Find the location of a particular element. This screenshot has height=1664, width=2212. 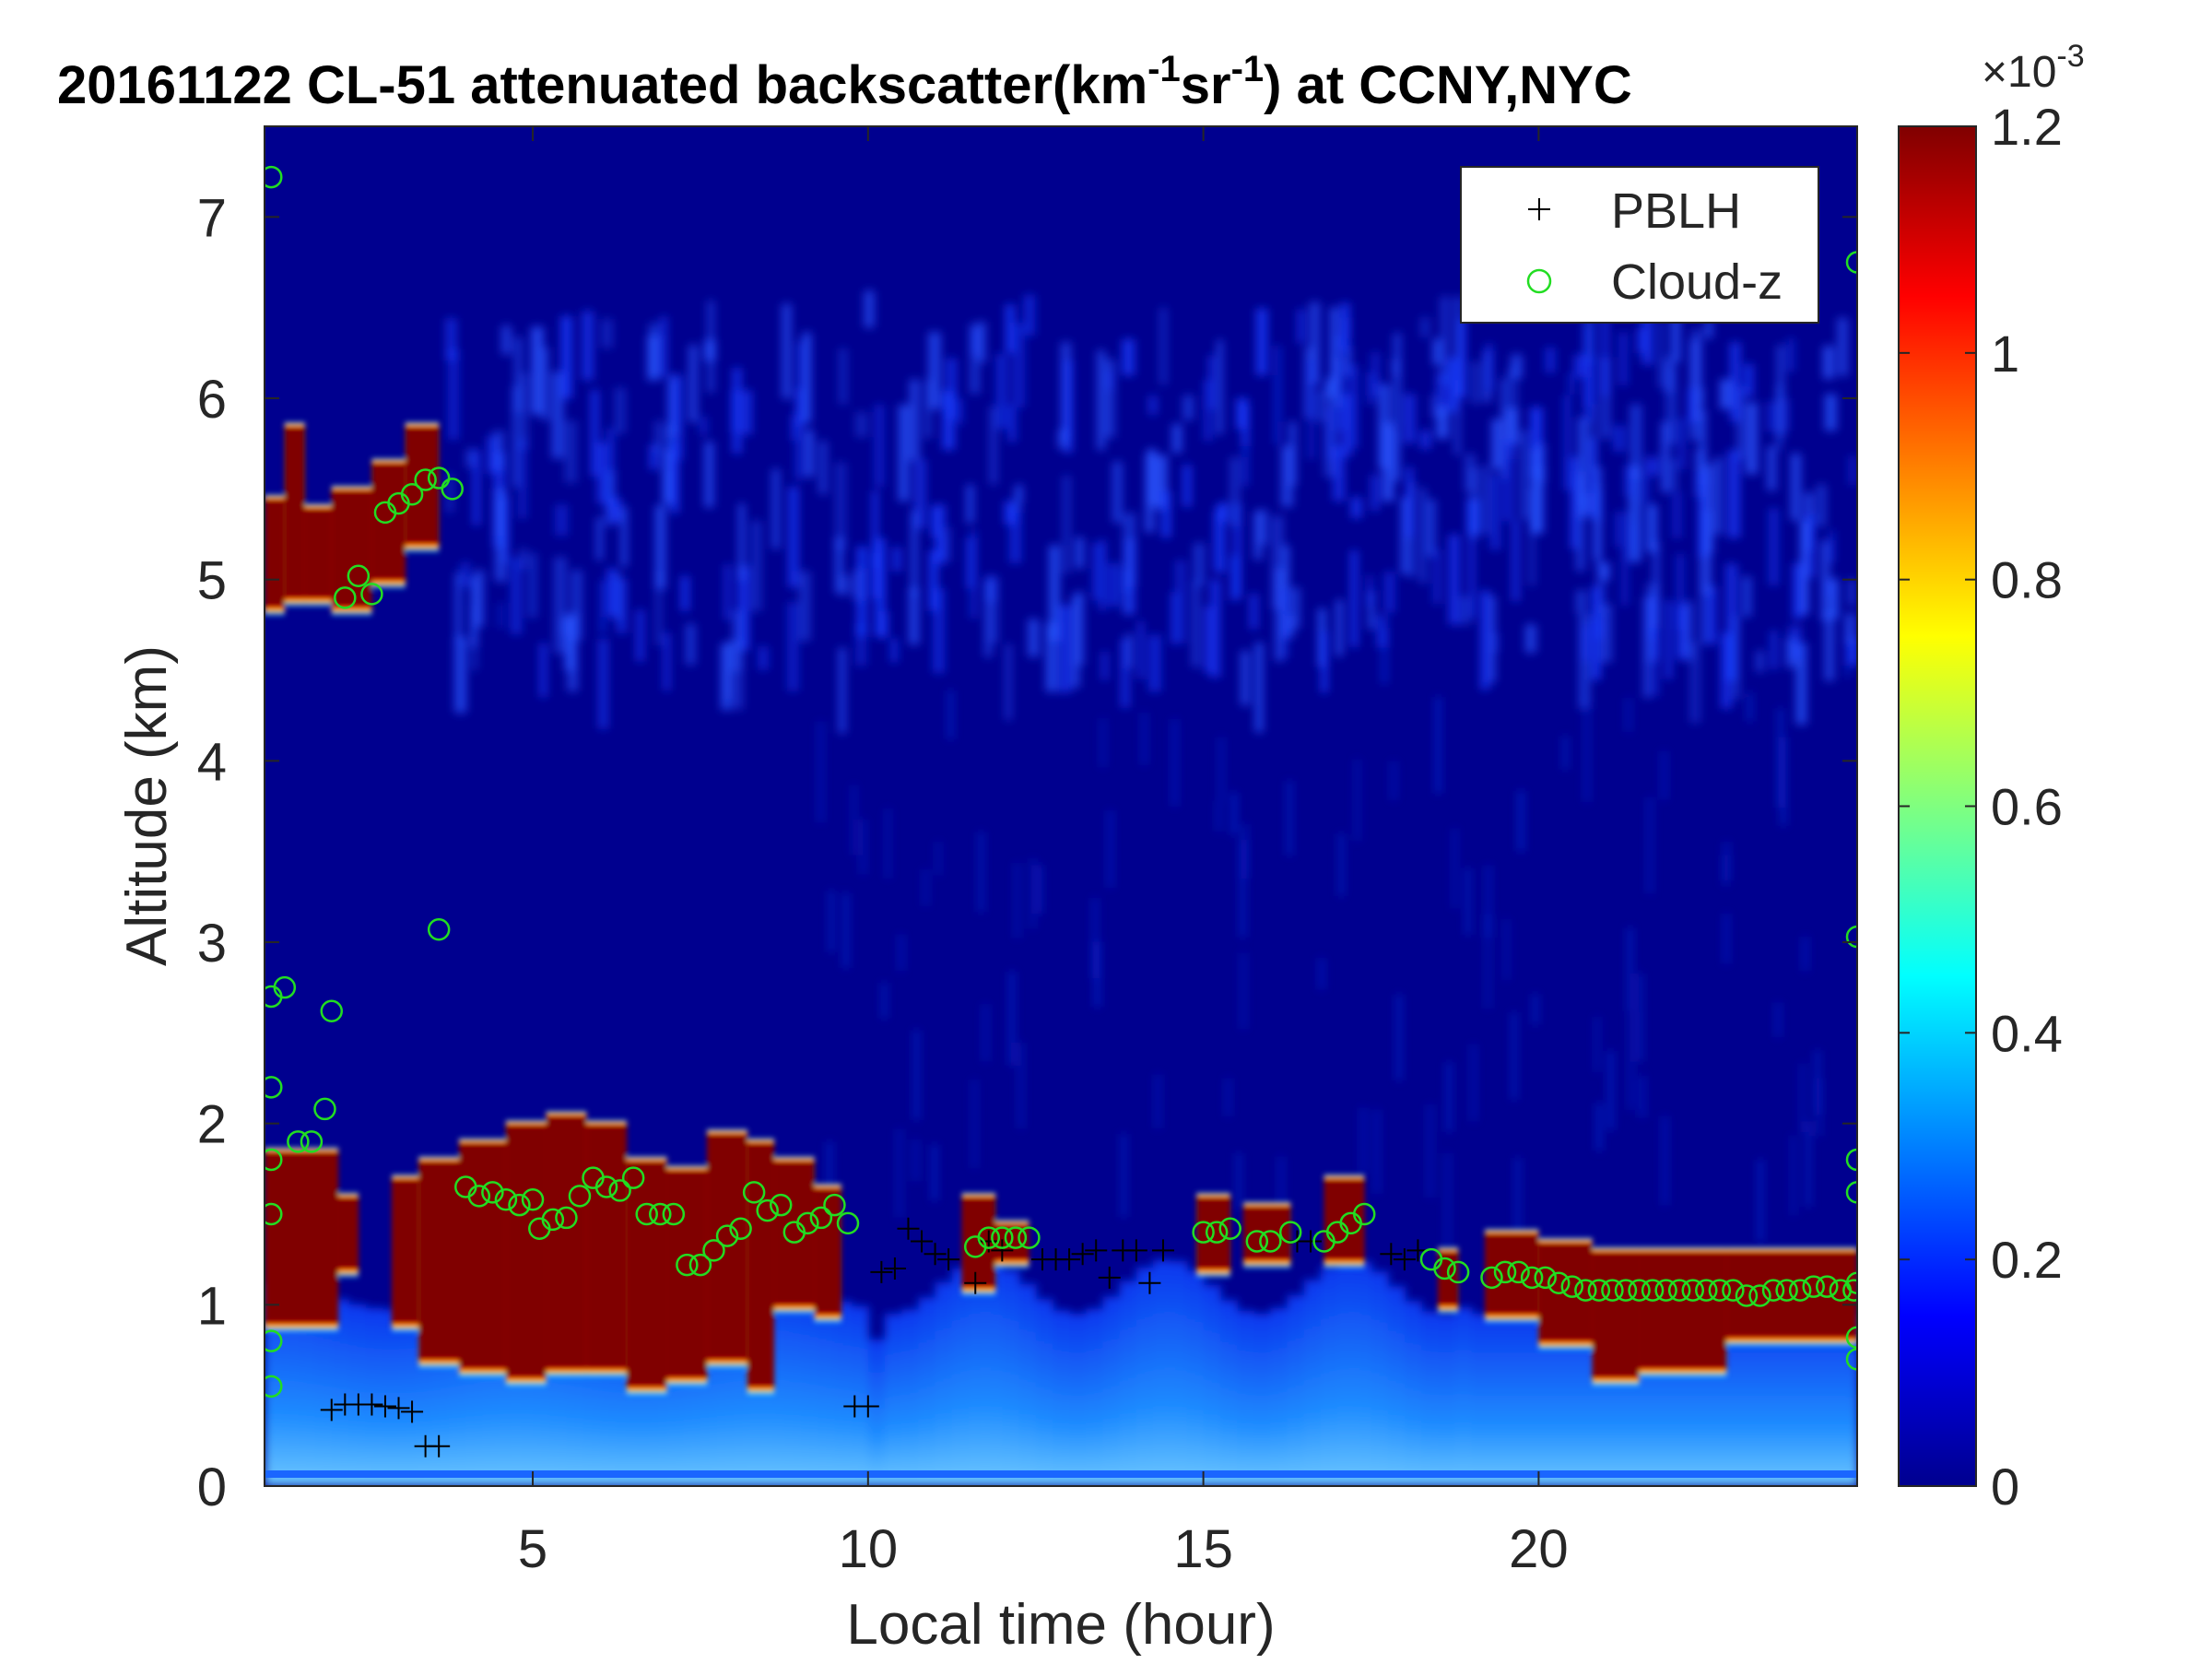

colorbar-tick-label: 0.4 is located at coordinates (2027, 1033).